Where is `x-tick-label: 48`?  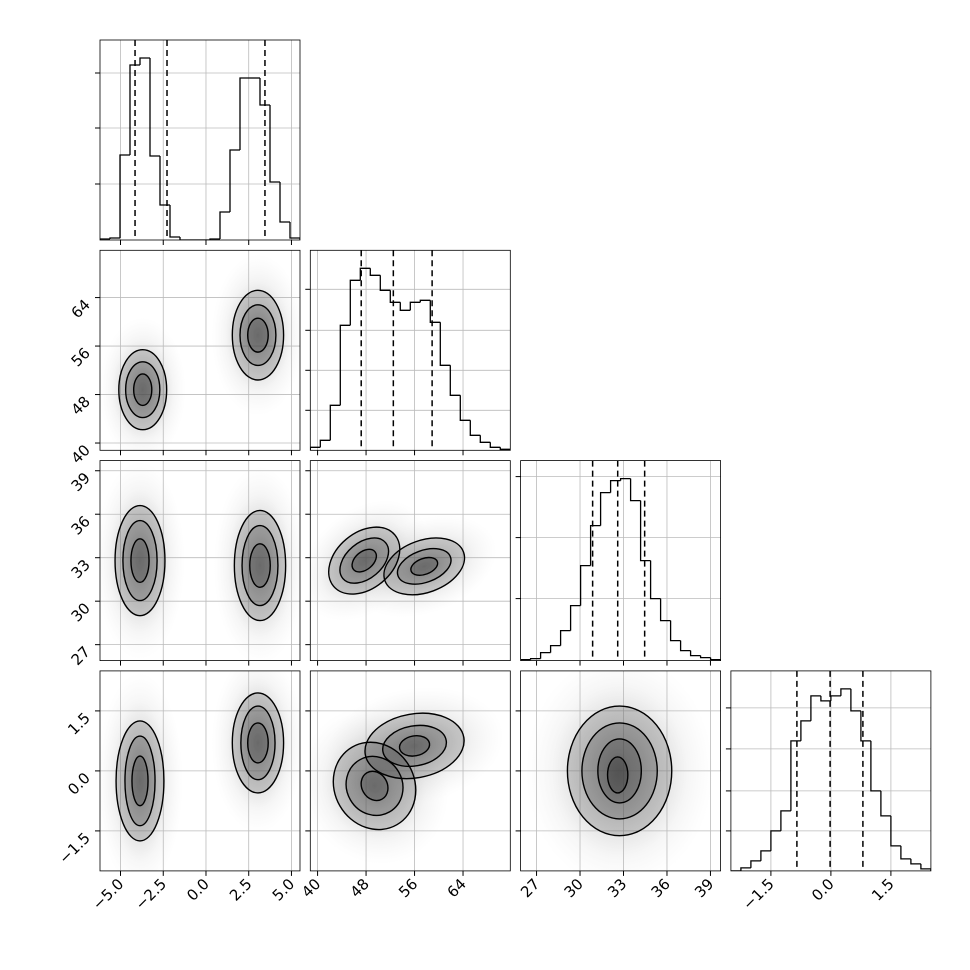
x-tick-label: 48 is located at coordinates (360, 888).